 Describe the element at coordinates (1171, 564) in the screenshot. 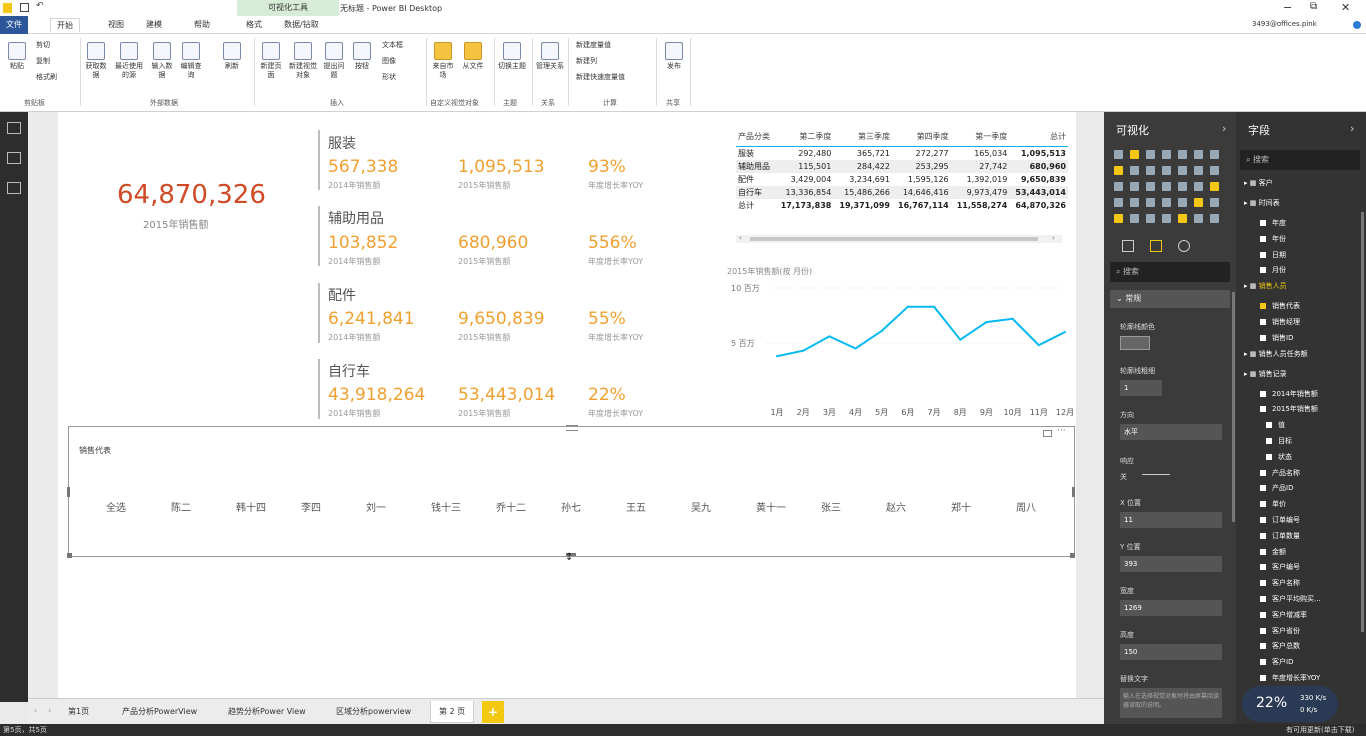

I see `y-position-input: 393` at that location.